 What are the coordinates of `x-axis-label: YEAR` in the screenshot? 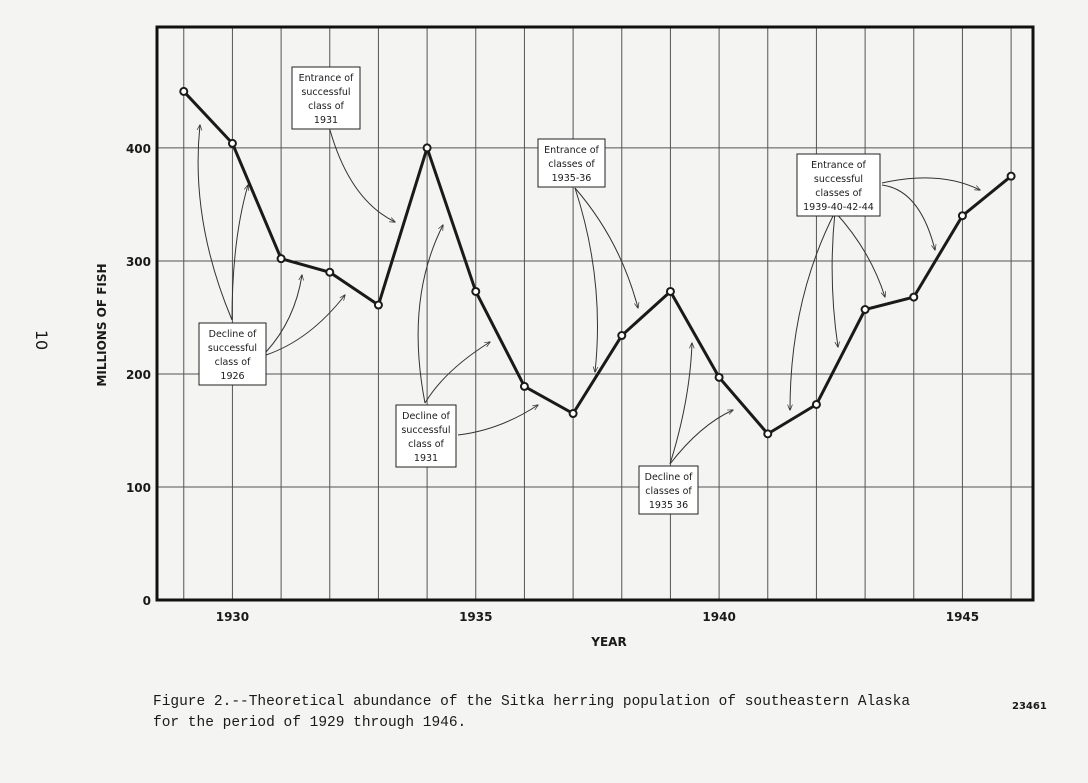 It's located at (608, 642).